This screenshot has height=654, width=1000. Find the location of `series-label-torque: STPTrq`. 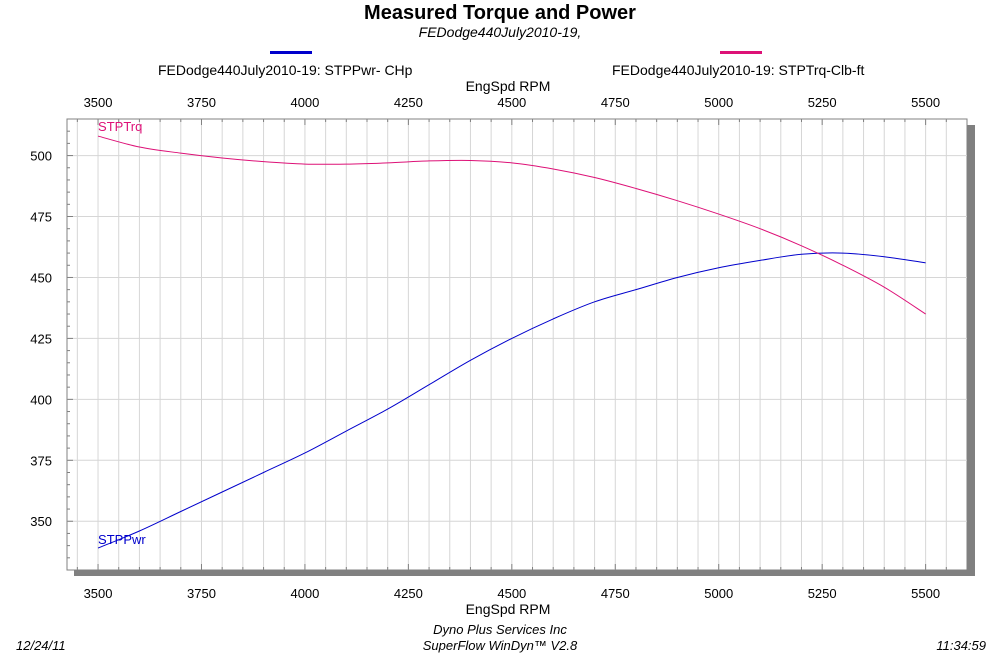

series-label-torque: STPTrq is located at coordinates (120, 126).